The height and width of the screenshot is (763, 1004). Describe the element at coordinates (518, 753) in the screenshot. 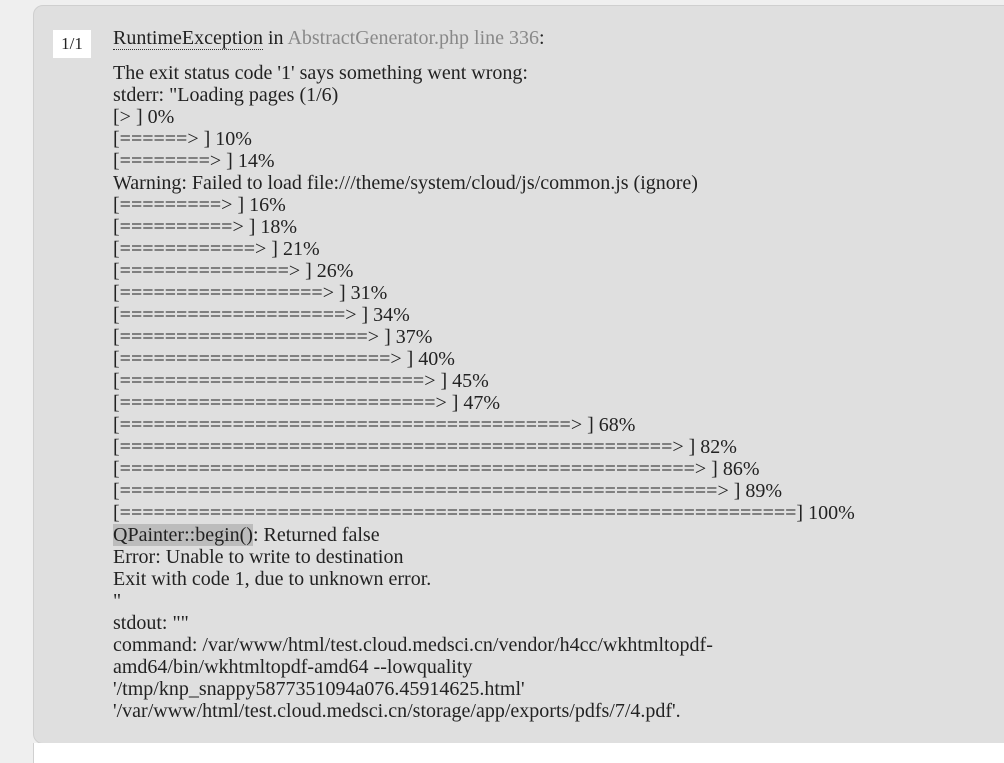

I see `trace-panel` at that location.